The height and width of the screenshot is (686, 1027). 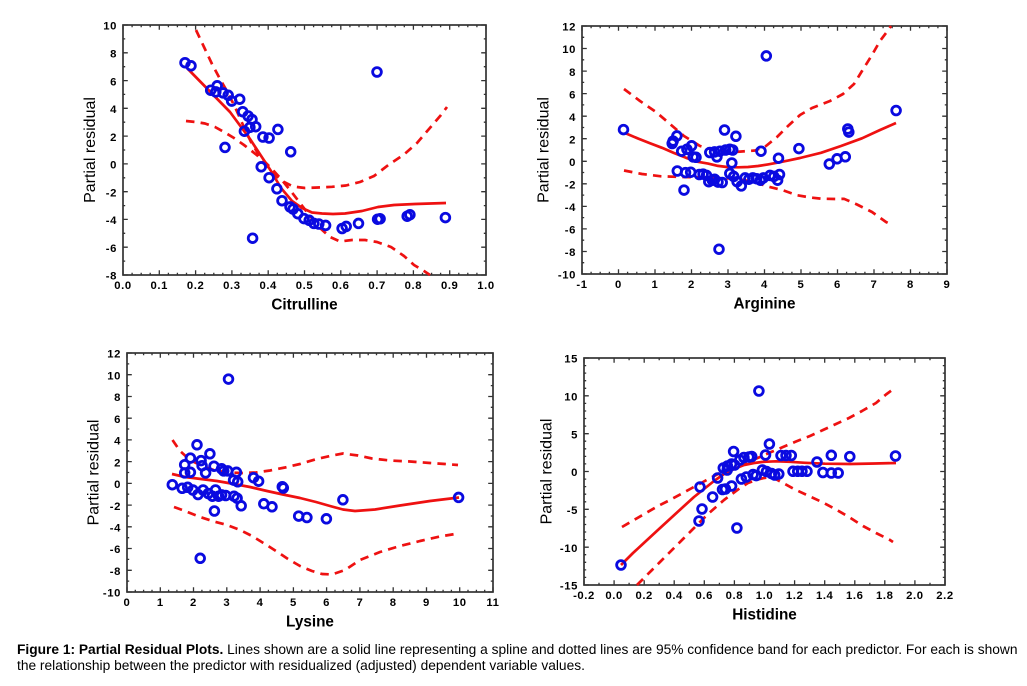 I want to click on svg-text: 2.0, so click(x=915, y=596).